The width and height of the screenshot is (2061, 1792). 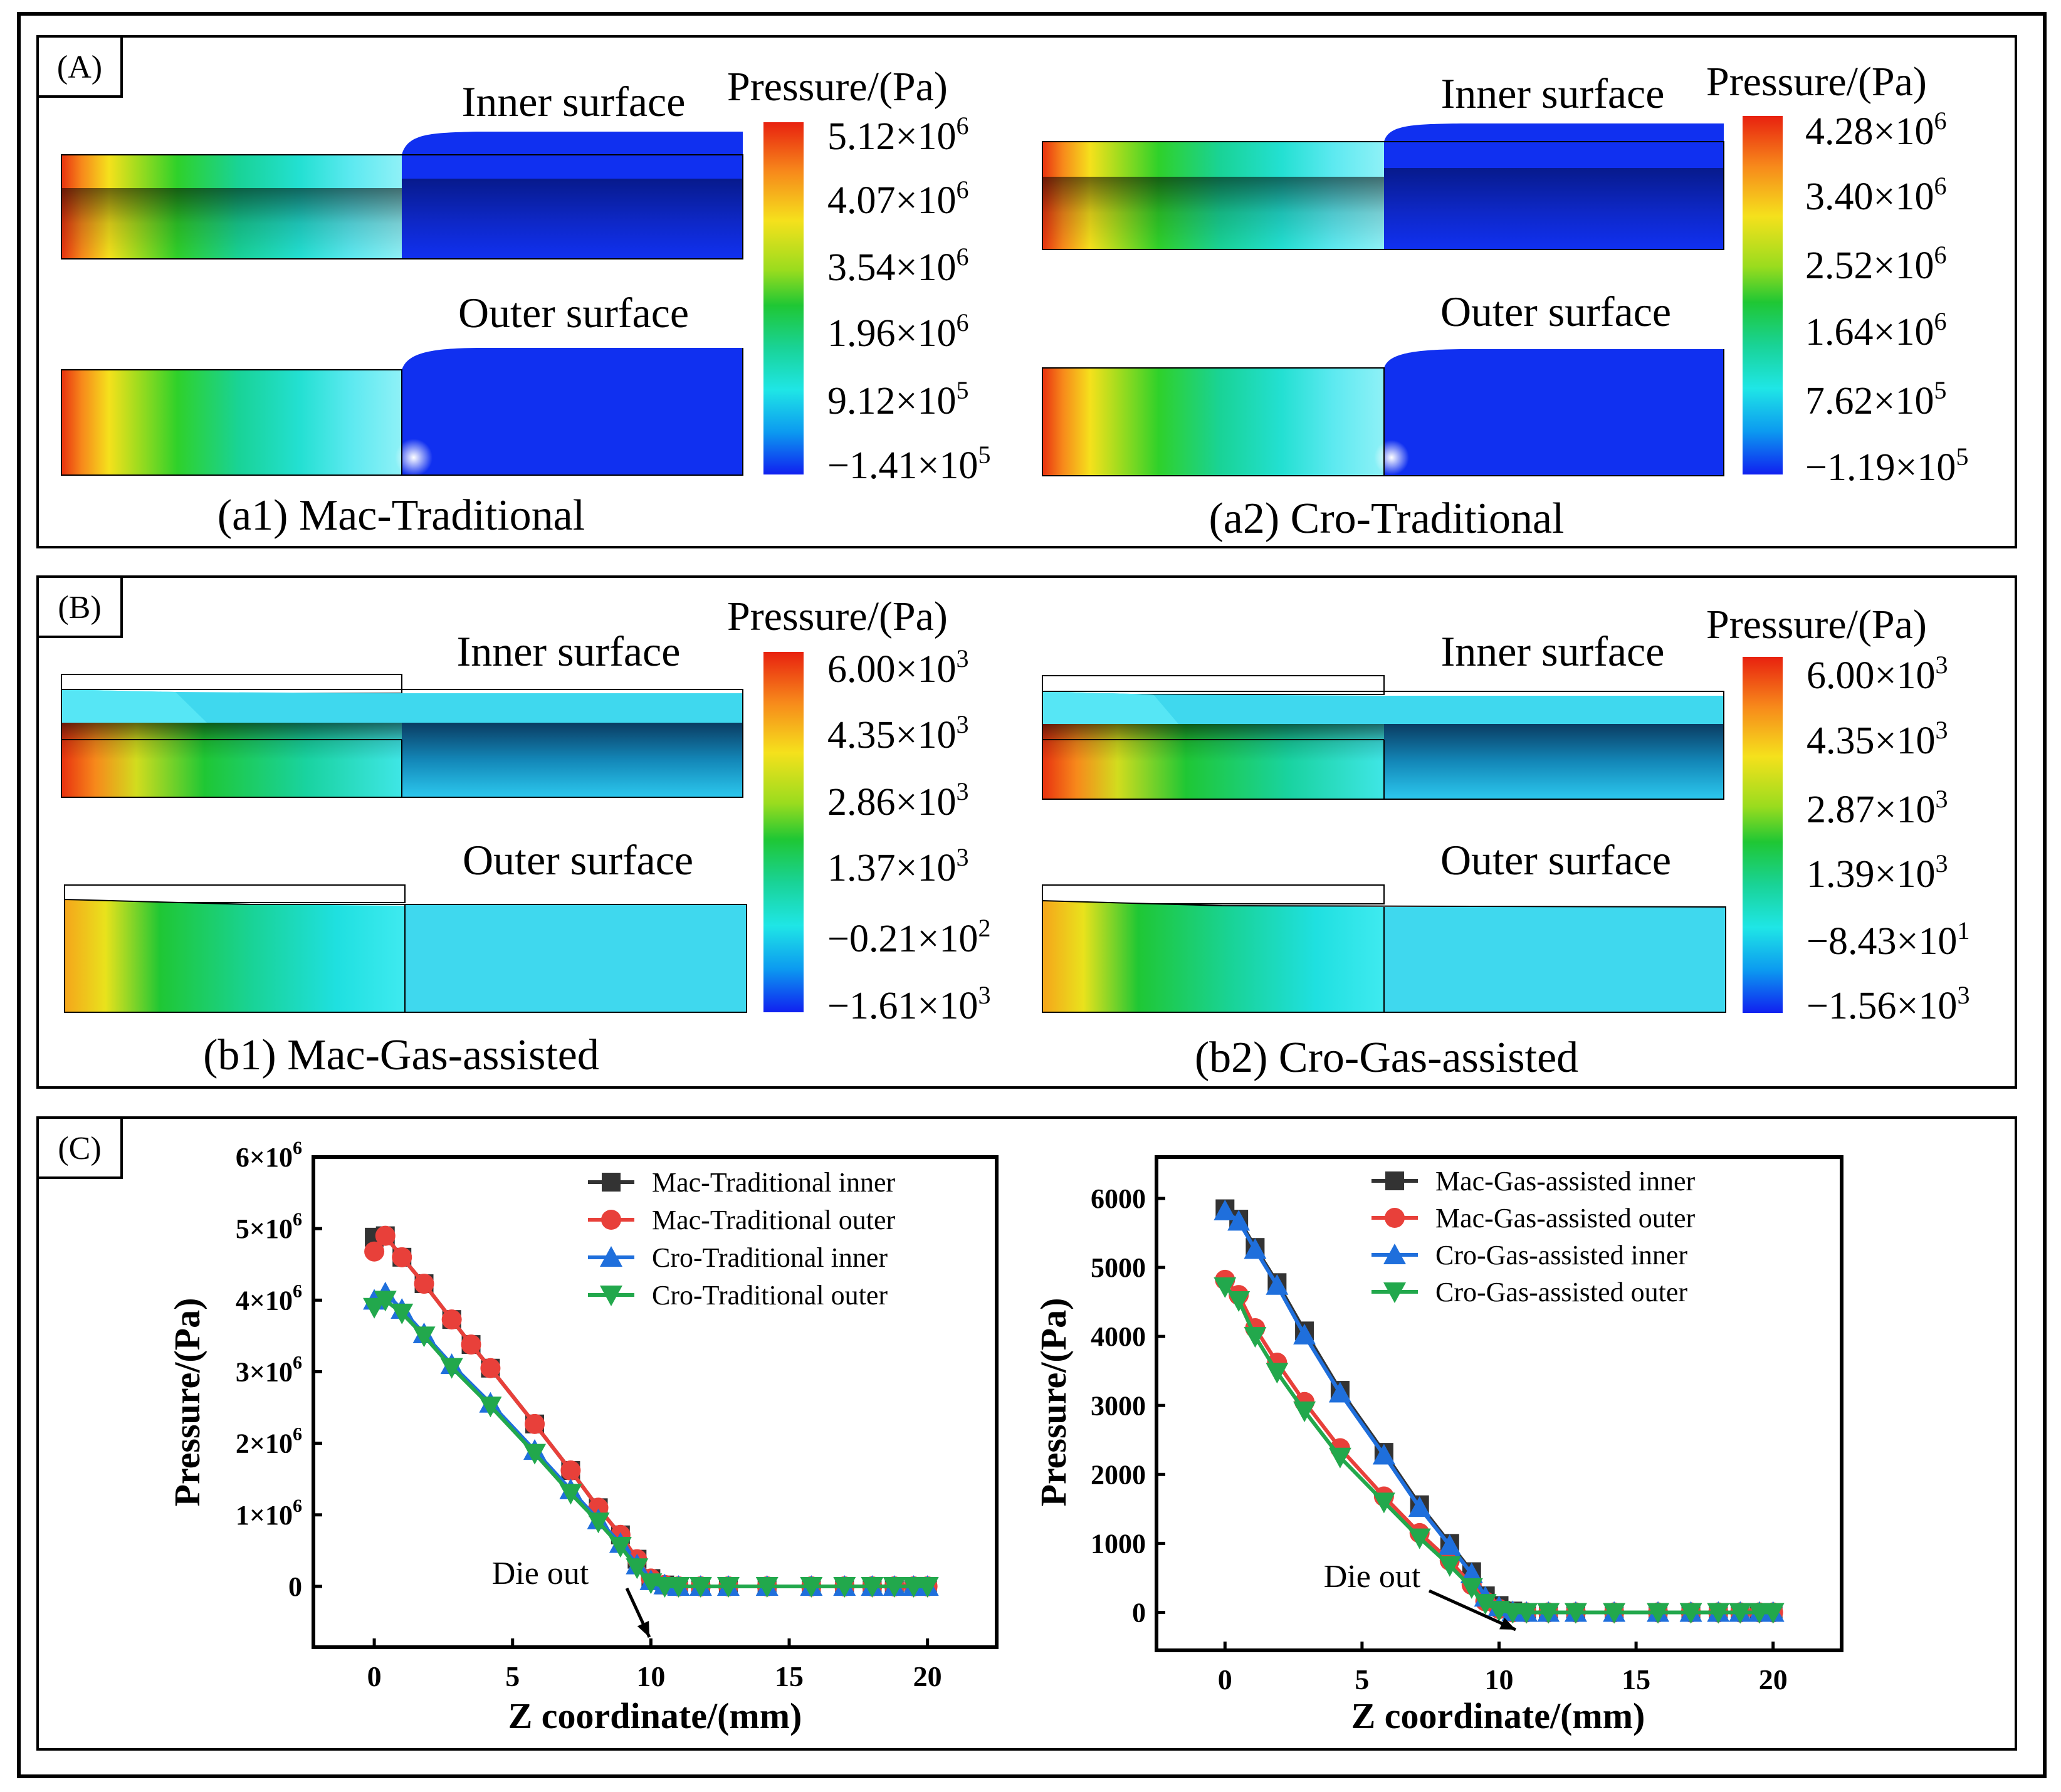 What do you see at coordinates (1877, 739) in the screenshot?
I see `b2-tick-1: 4.35×10³` at bounding box center [1877, 739].